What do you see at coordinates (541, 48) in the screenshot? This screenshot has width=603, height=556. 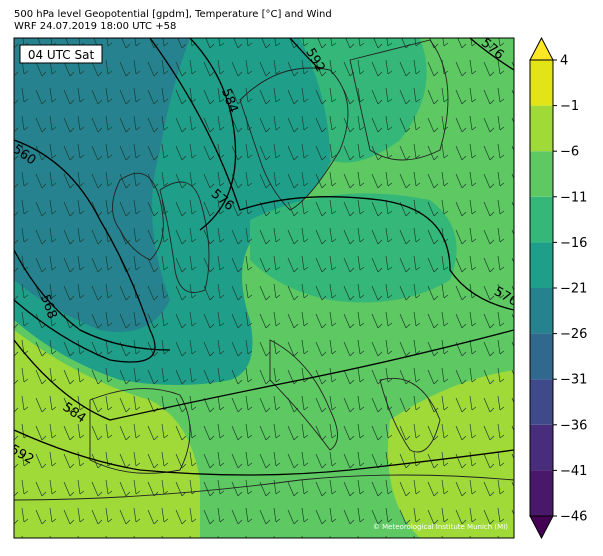 I see `colorbar-extend-high` at bounding box center [541, 48].